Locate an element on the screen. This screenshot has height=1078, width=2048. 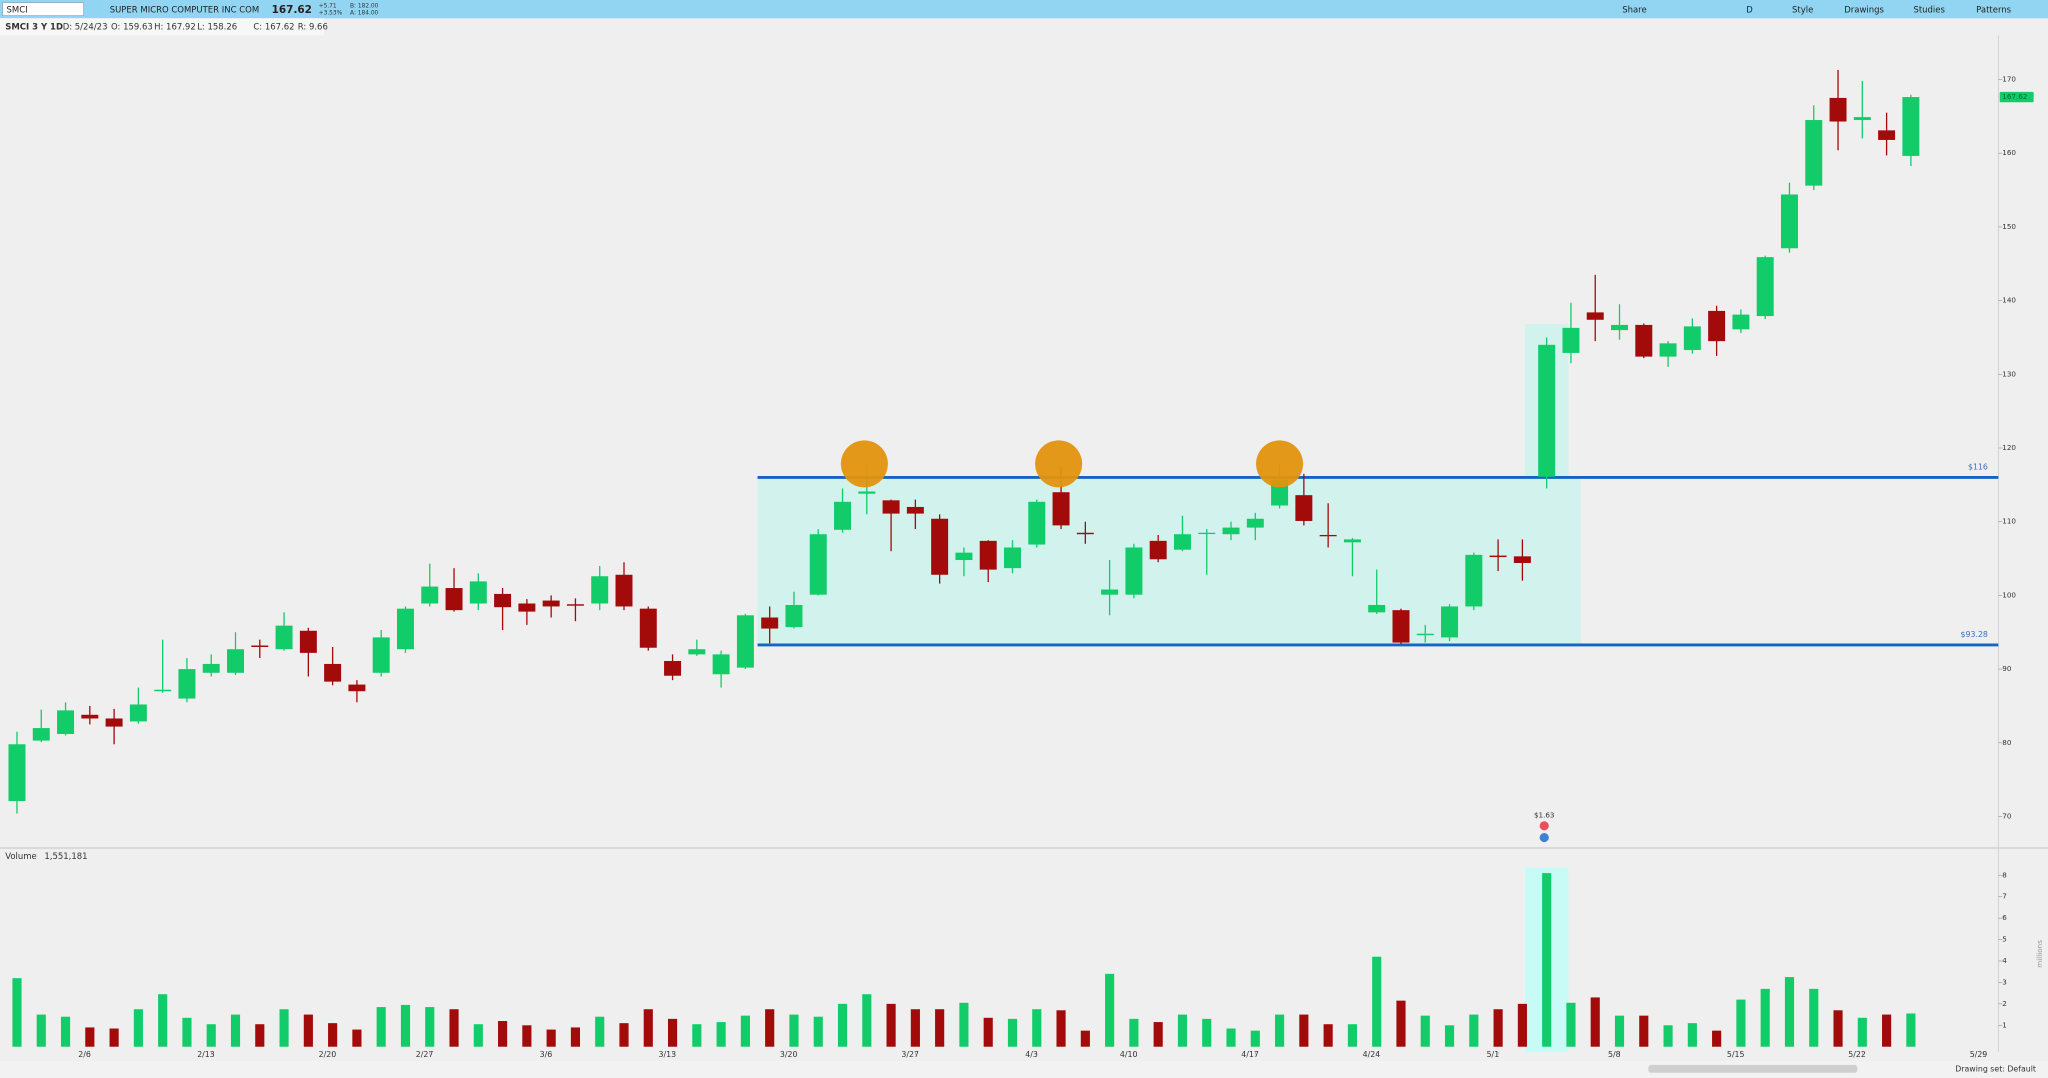
earnings-icon is located at coordinates (1544, 826).